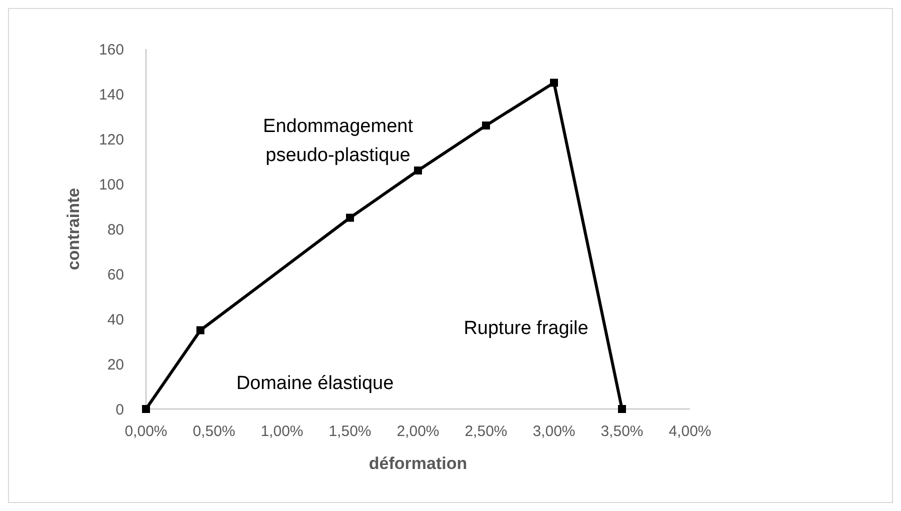  Describe the element at coordinates (214, 431) in the screenshot. I see `x-tick-label: 0,50%` at that location.